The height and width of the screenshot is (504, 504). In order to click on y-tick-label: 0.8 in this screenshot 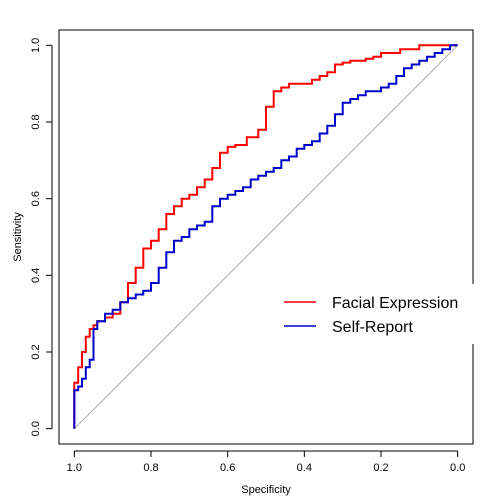, I will do `click(36, 121)`.